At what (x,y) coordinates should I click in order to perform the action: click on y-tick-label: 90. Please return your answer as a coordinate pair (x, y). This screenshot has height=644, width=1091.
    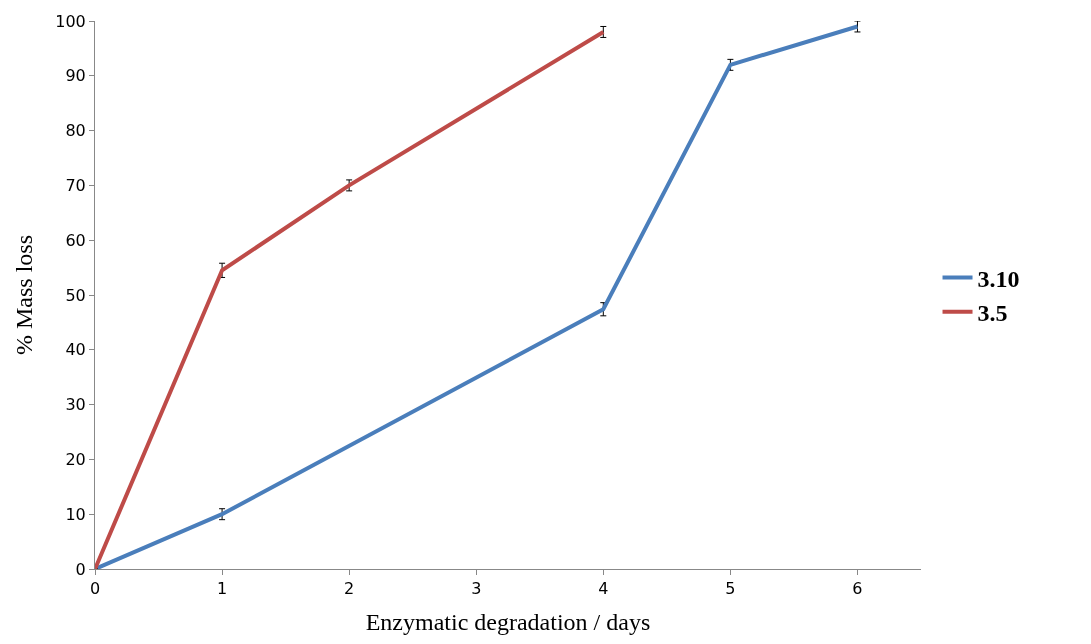
    Looking at the image, I should click on (75, 76).